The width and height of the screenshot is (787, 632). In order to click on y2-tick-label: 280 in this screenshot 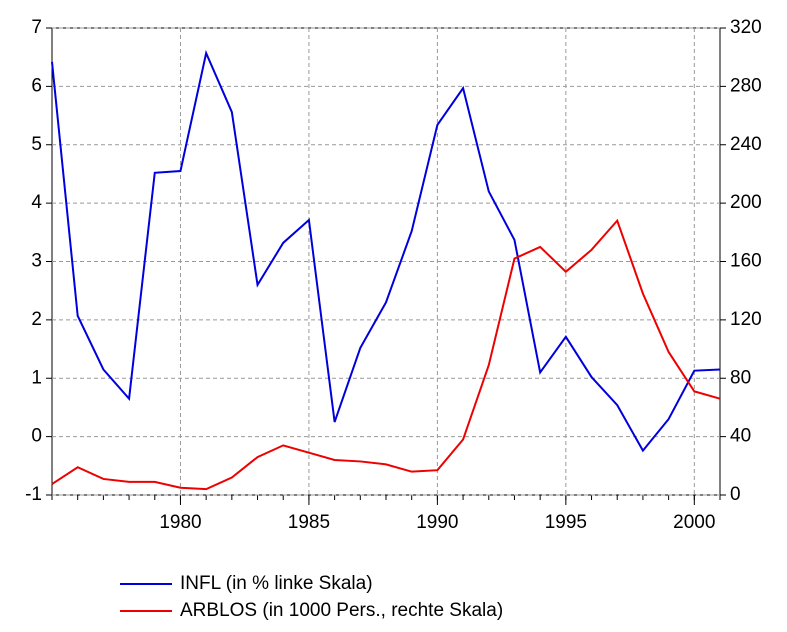, I will do `click(746, 85)`.